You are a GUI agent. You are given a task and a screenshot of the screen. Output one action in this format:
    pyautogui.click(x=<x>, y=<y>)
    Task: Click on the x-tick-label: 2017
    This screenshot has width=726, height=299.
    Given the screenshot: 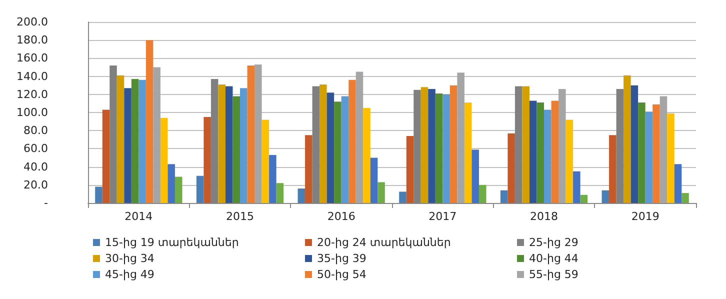 What is the action you would take?
    pyautogui.click(x=442, y=216)
    